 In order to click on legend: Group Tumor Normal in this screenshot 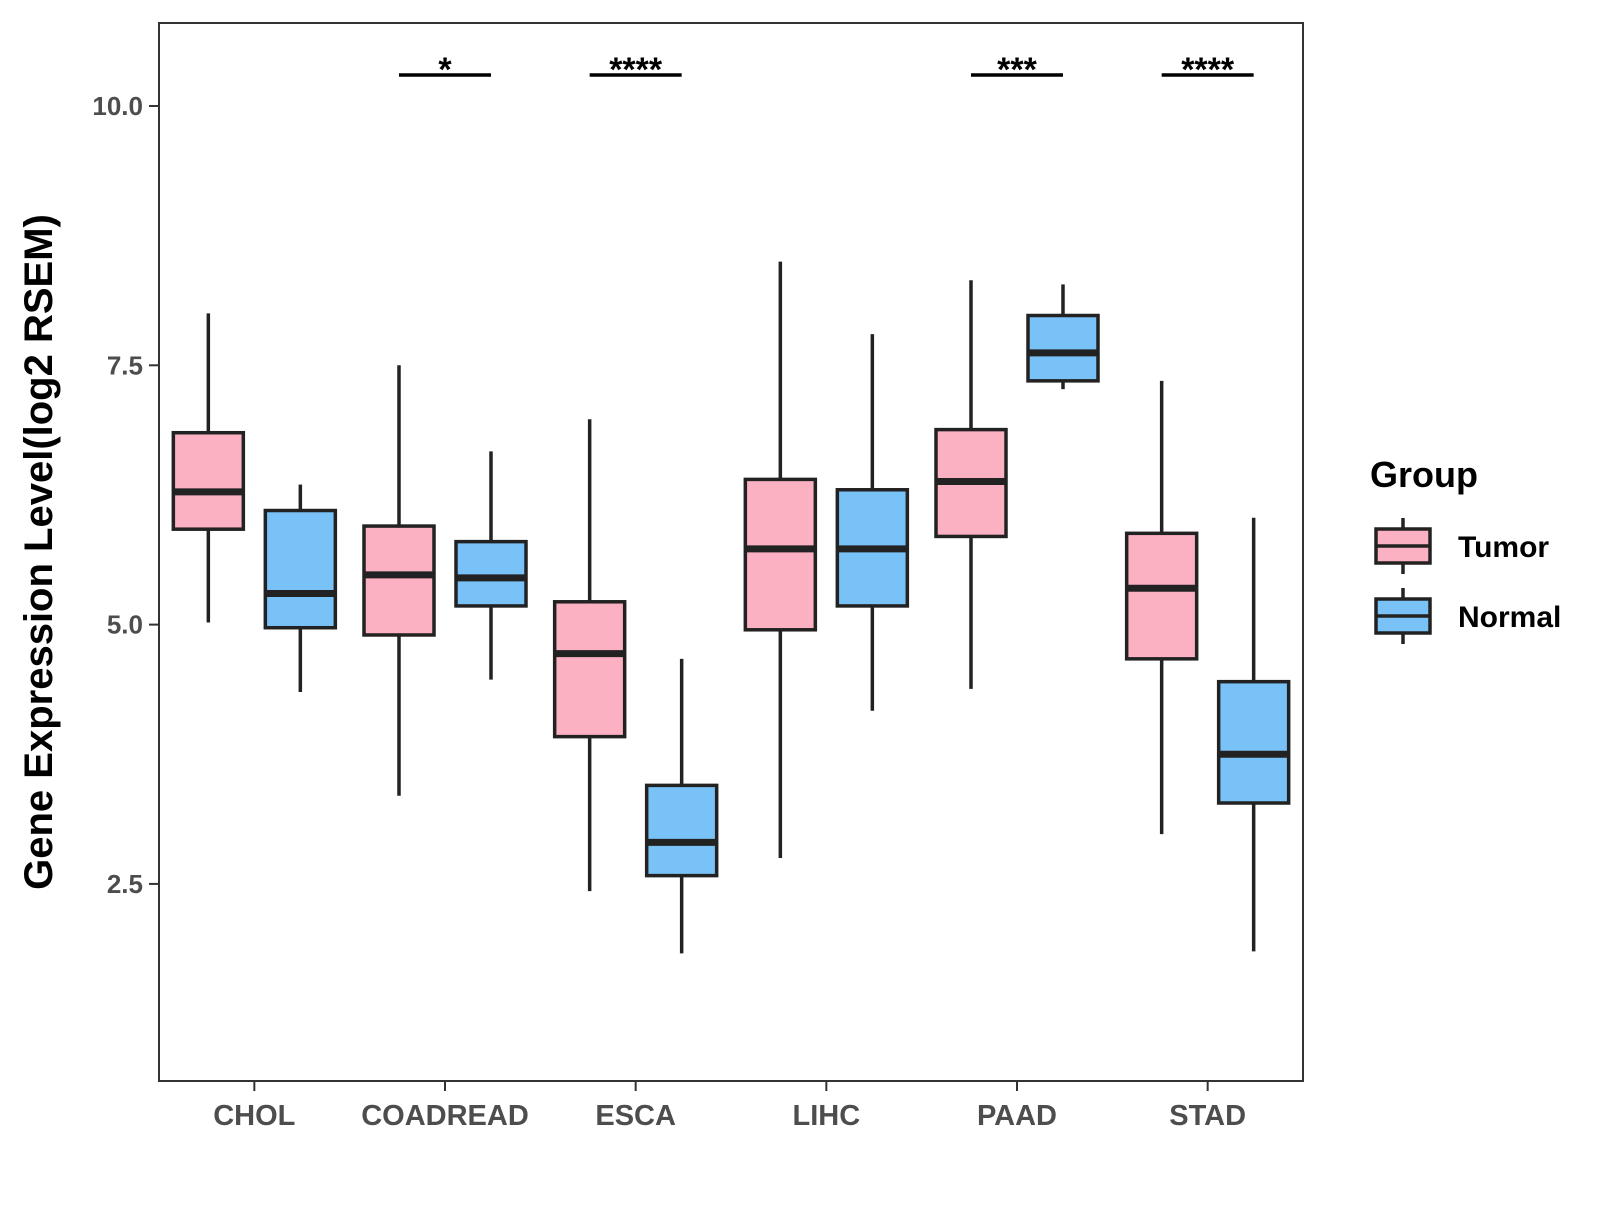, I will do `click(1465, 549)`.